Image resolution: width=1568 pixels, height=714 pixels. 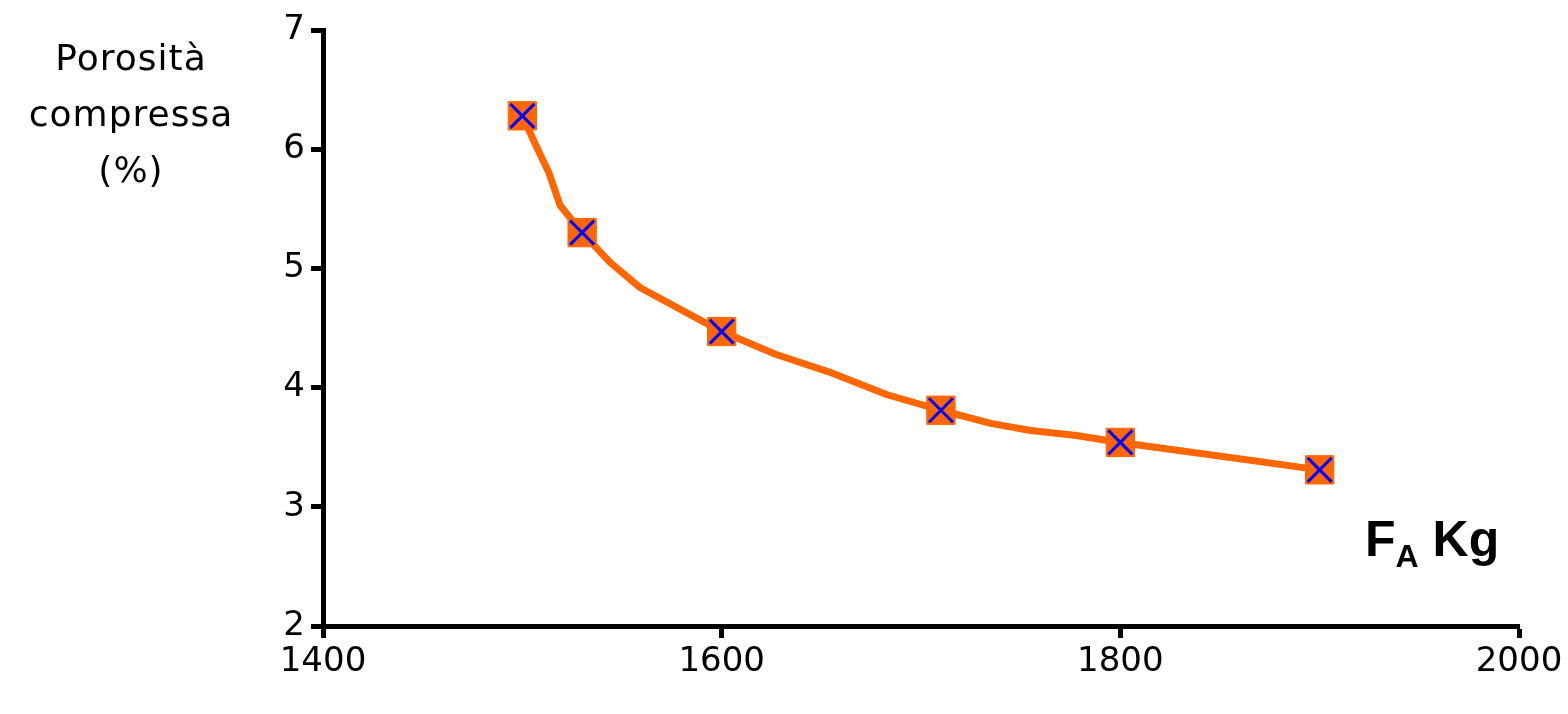 I want to click on y-tick-label: 6, so click(x=294, y=146).